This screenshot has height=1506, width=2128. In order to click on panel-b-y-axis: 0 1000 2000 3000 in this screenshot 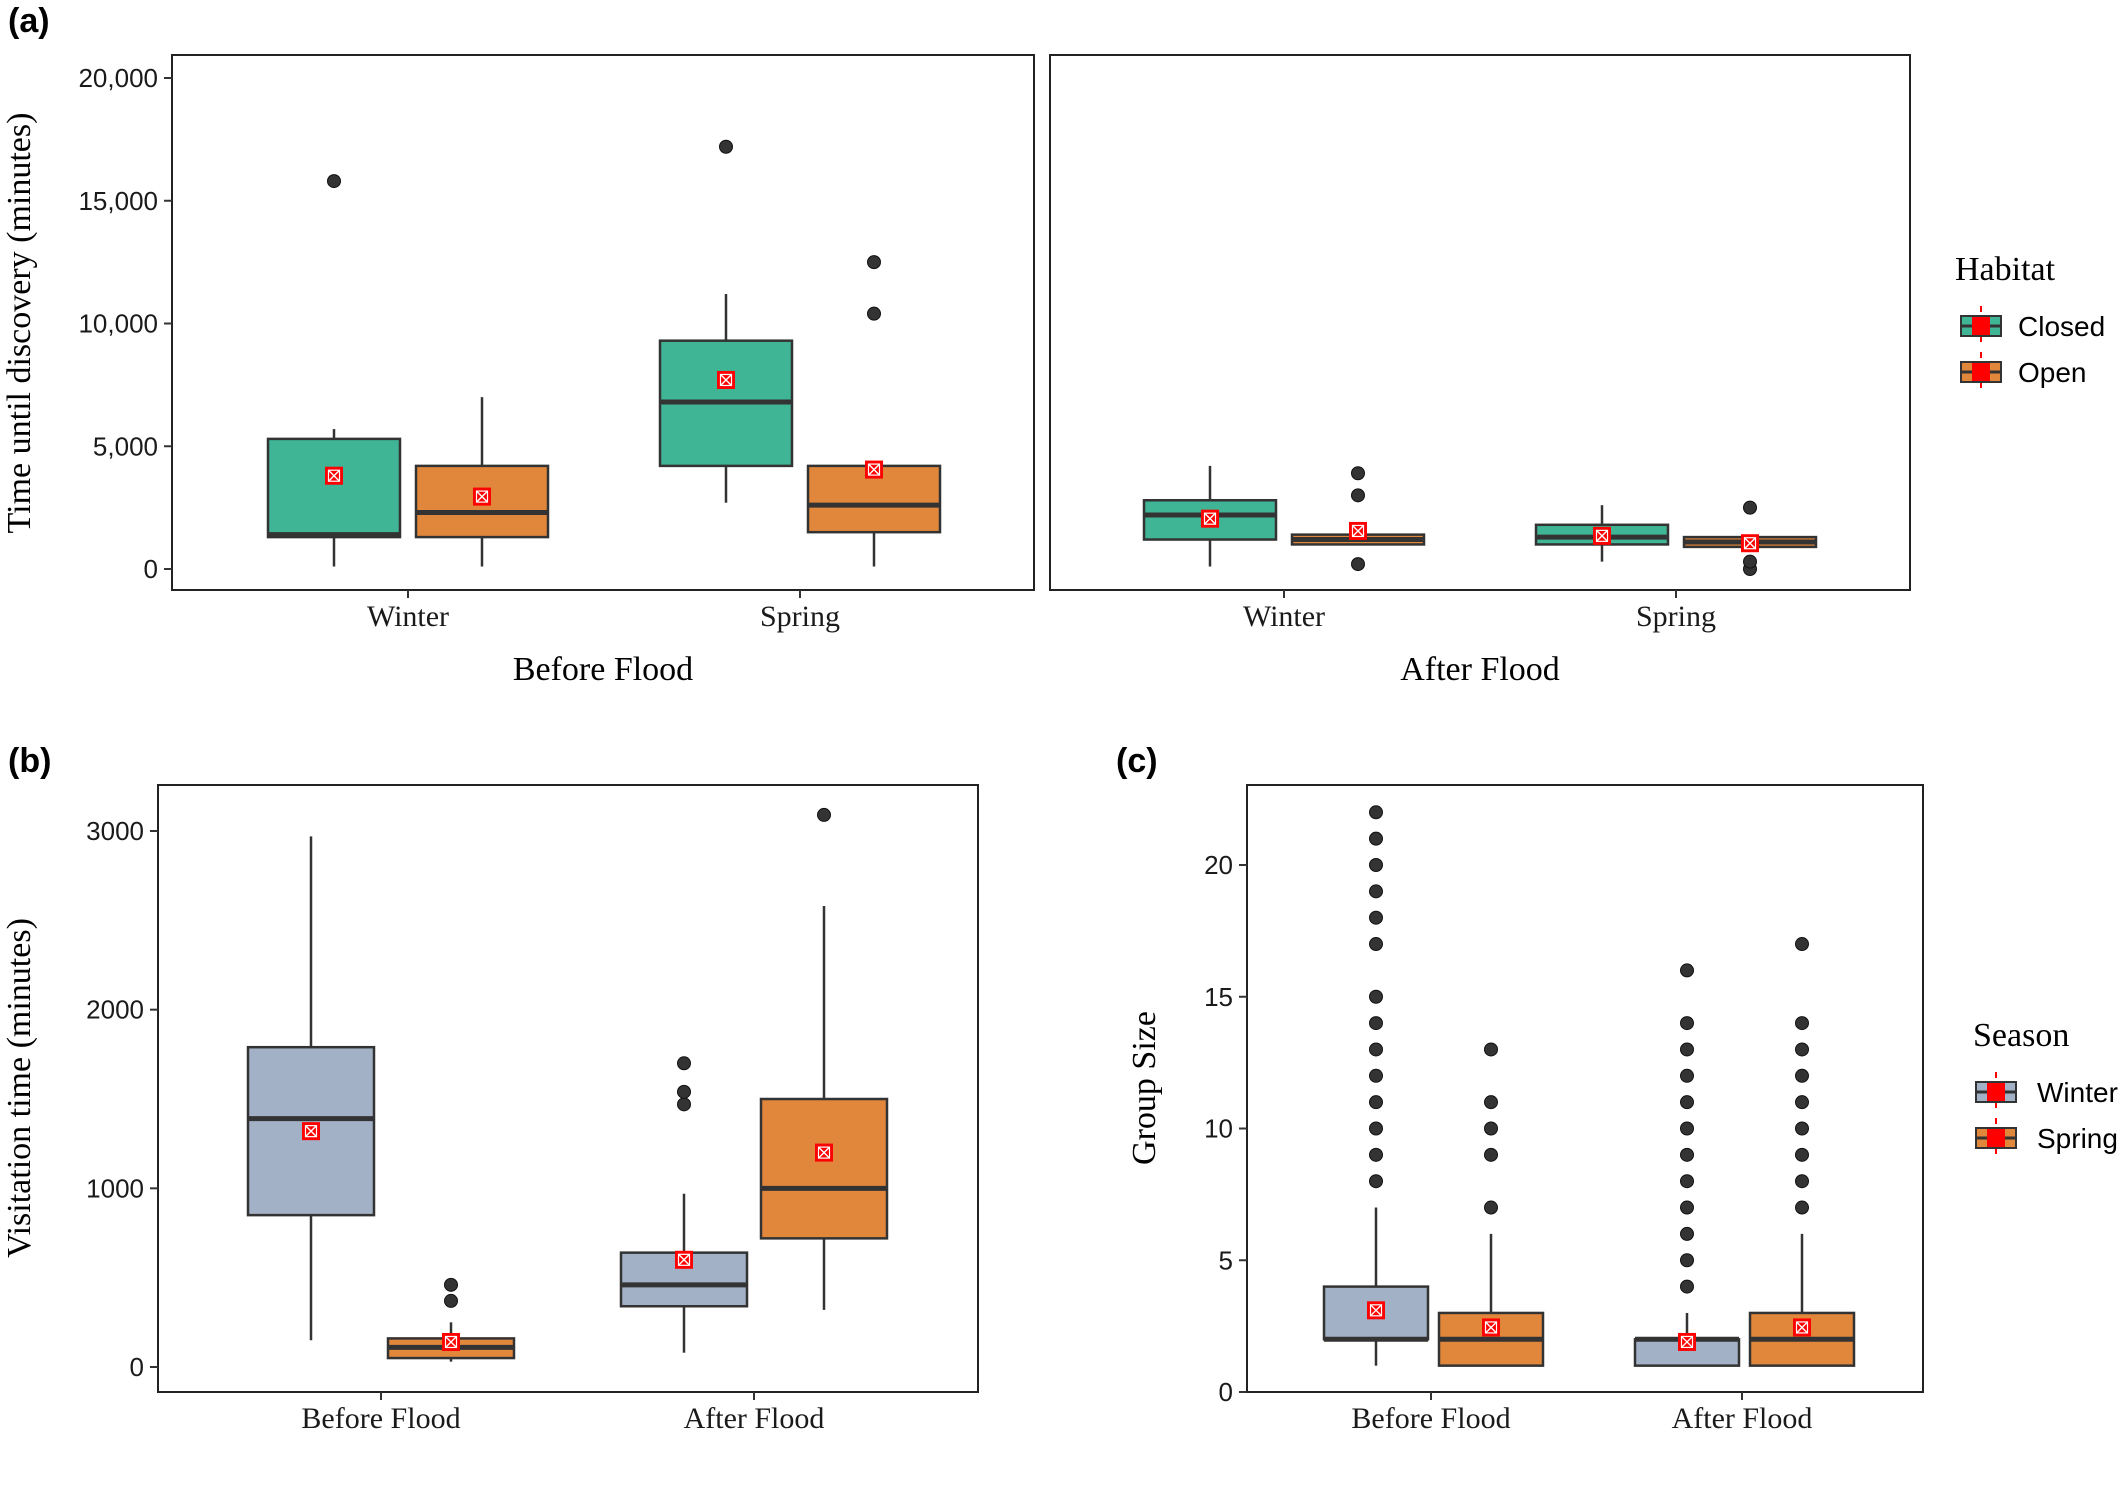, I will do `click(122, 1099)`.